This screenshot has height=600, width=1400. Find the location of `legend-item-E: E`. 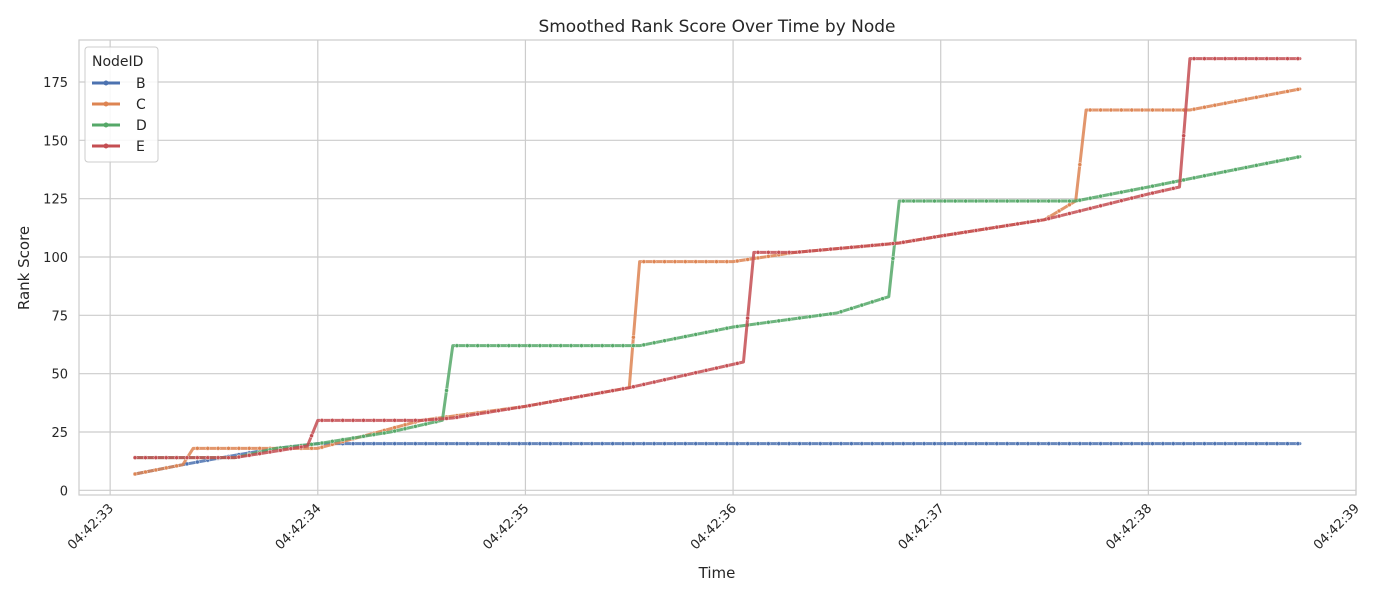

legend-item-E: E is located at coordinates (118, 147).